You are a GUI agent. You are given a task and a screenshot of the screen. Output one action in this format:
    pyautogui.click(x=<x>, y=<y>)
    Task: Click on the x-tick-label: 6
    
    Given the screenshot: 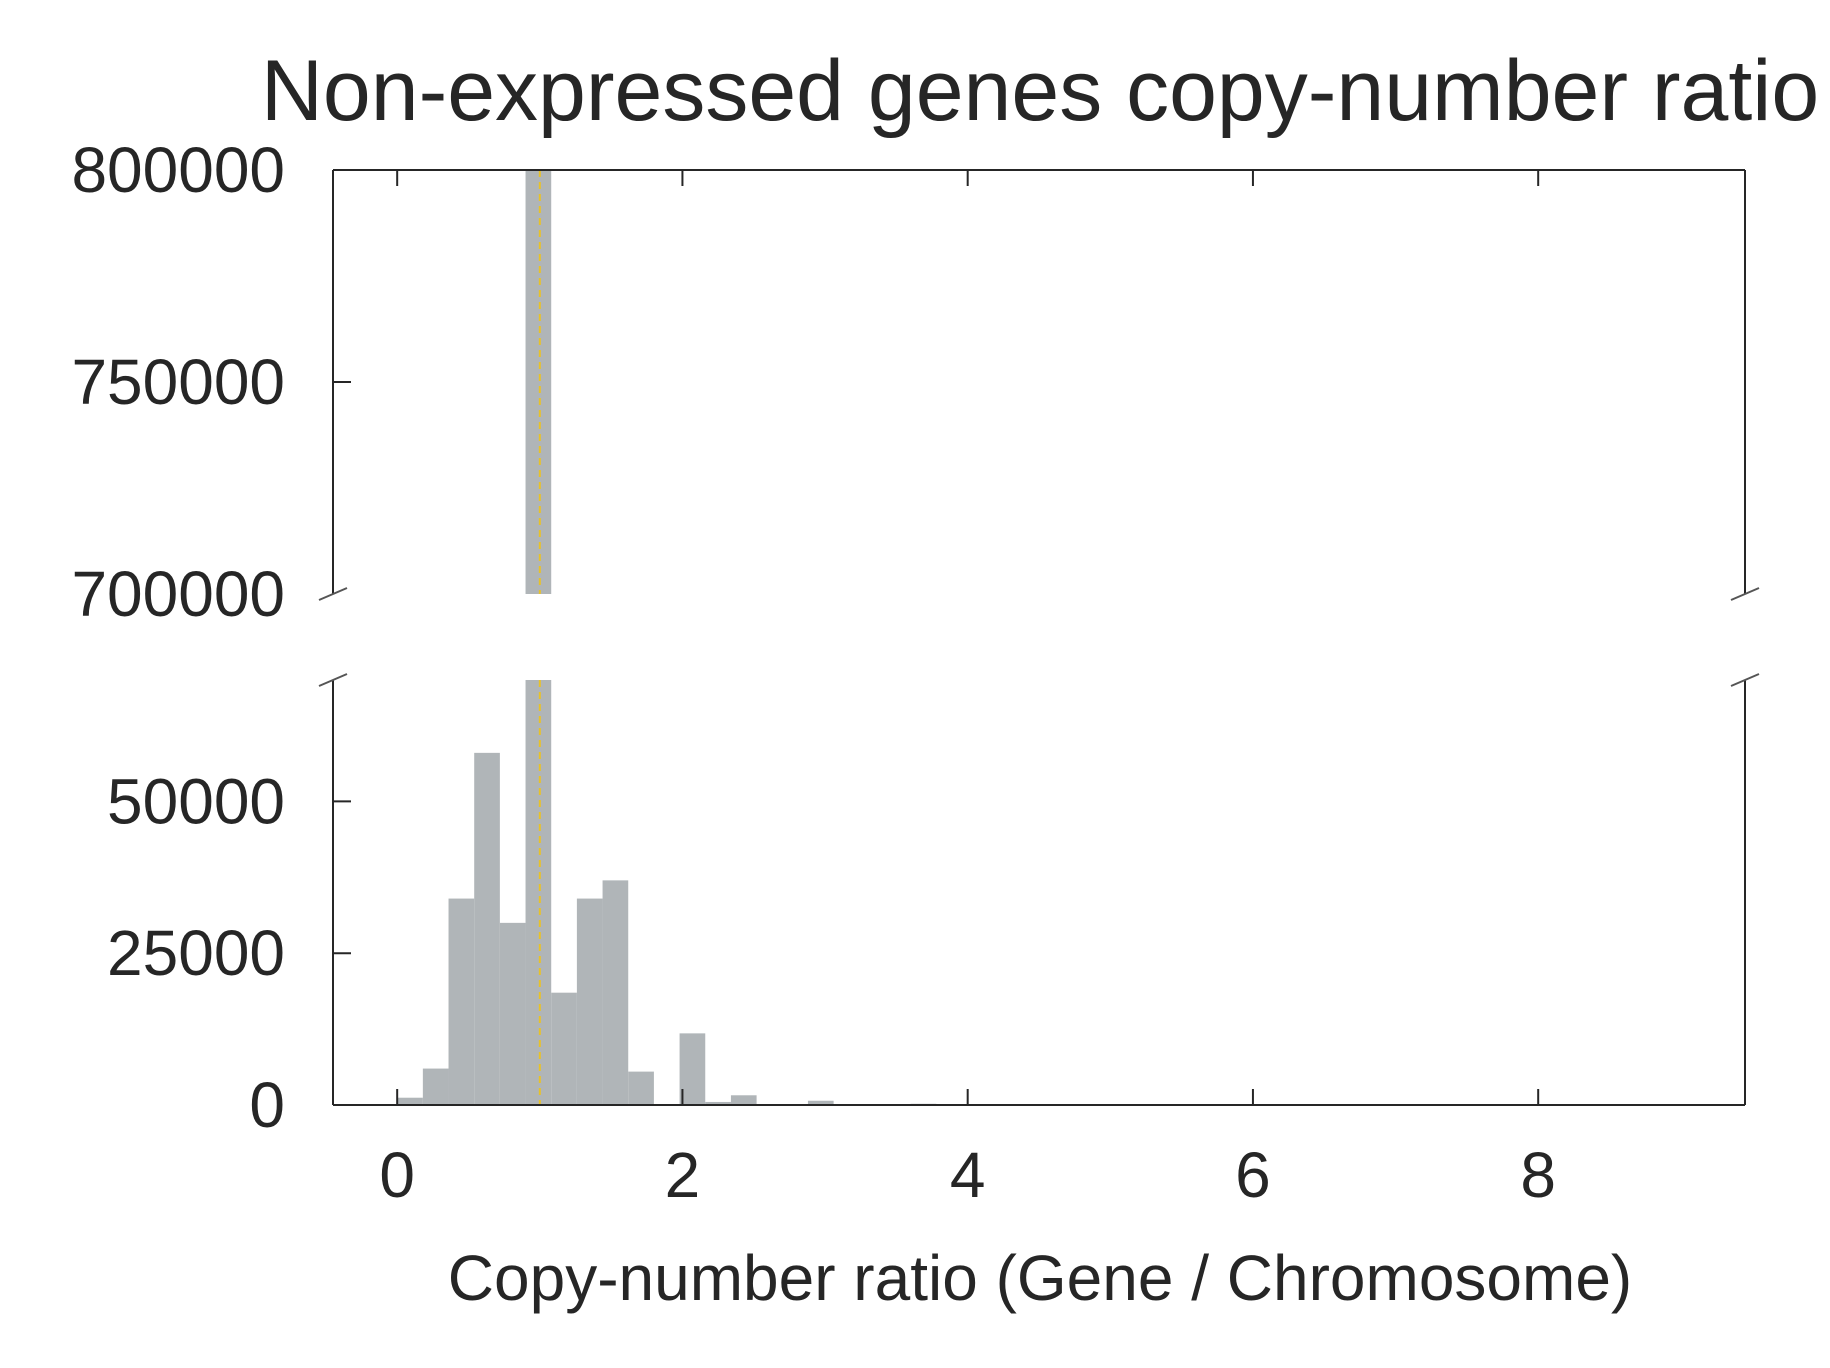 What is the action you would take?
    pyautogui.click(x=1253, y=1175)
    